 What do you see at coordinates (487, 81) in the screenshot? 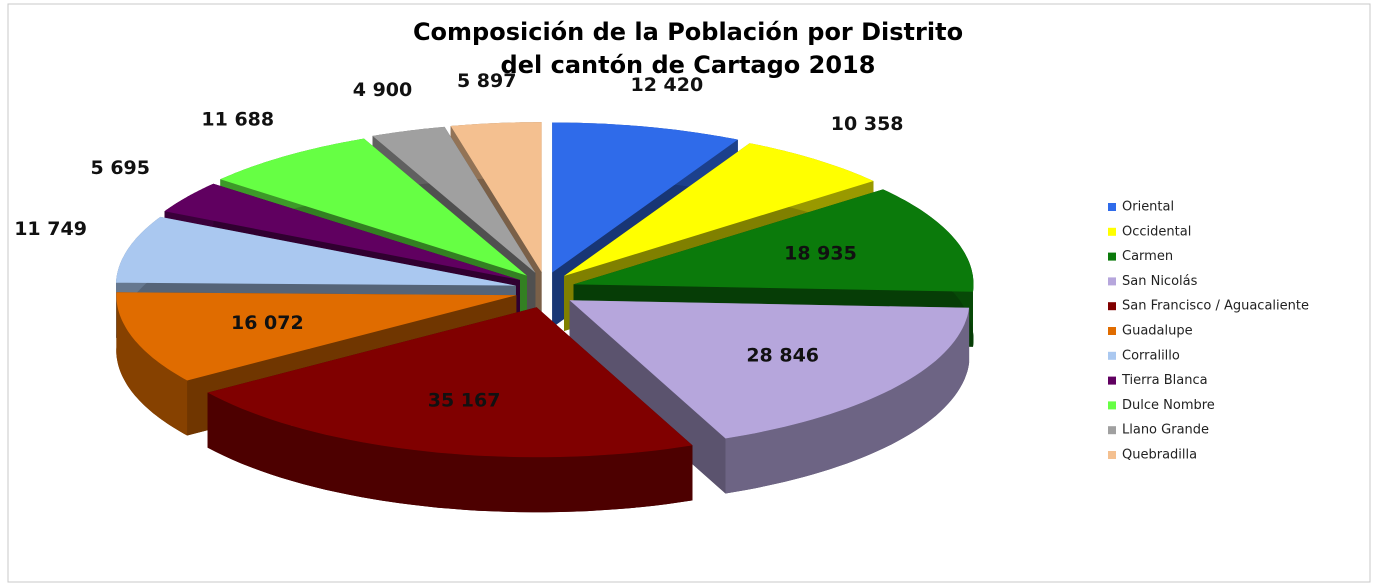
I see `data-label: 5 897` at bounding box center [487, 81].